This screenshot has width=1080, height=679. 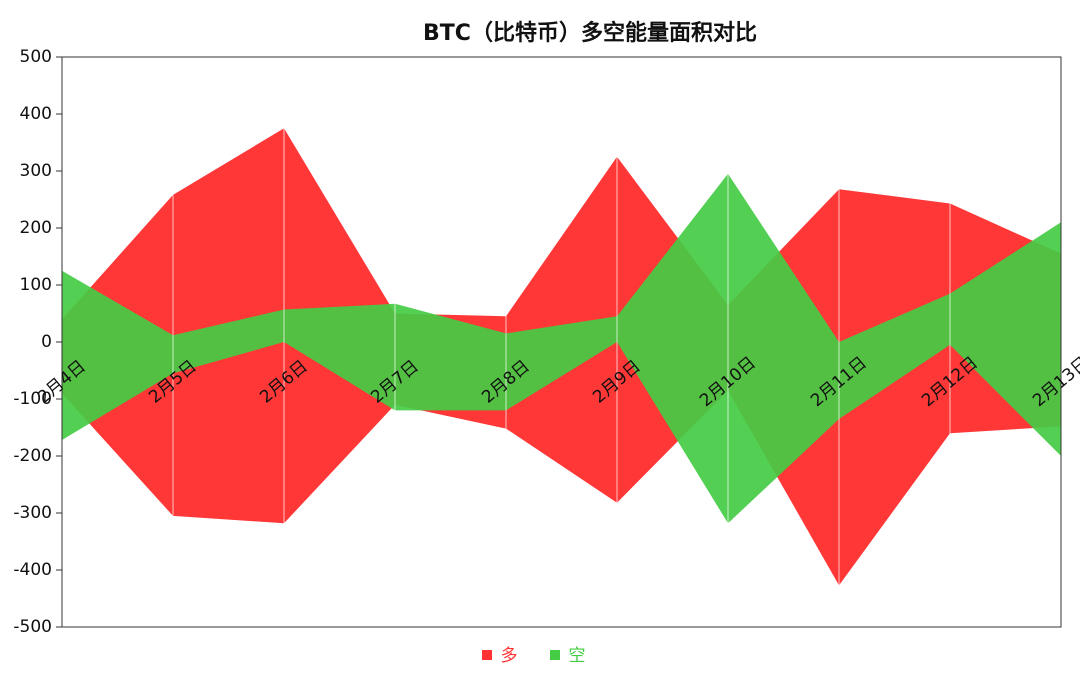 What do you see at coordinates (36, 57) in the screenshot?
I see `y-tick-label: 500` at bounding box center [36, 57].